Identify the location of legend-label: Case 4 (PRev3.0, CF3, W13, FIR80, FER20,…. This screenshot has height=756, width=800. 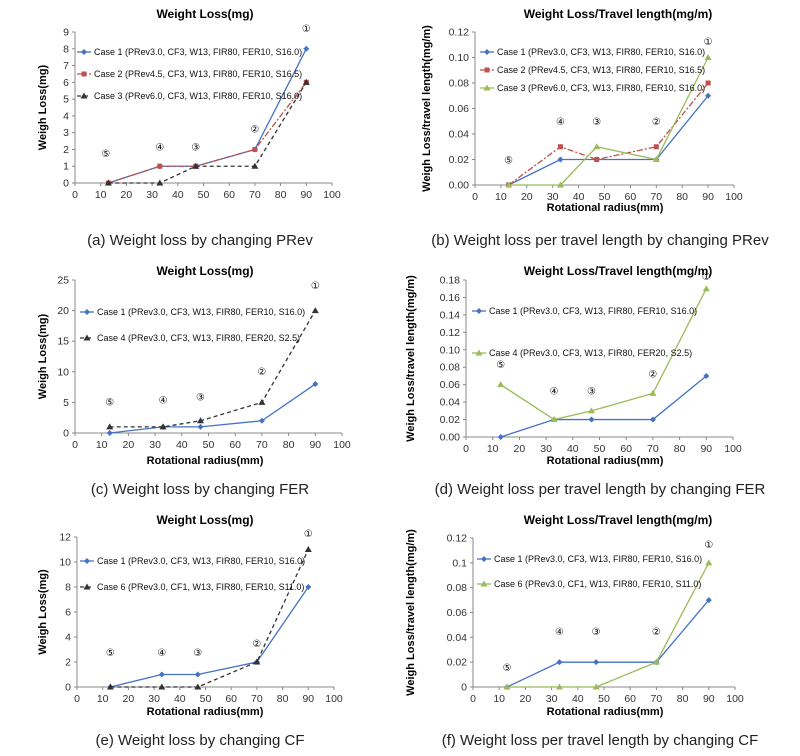
(590, 353).